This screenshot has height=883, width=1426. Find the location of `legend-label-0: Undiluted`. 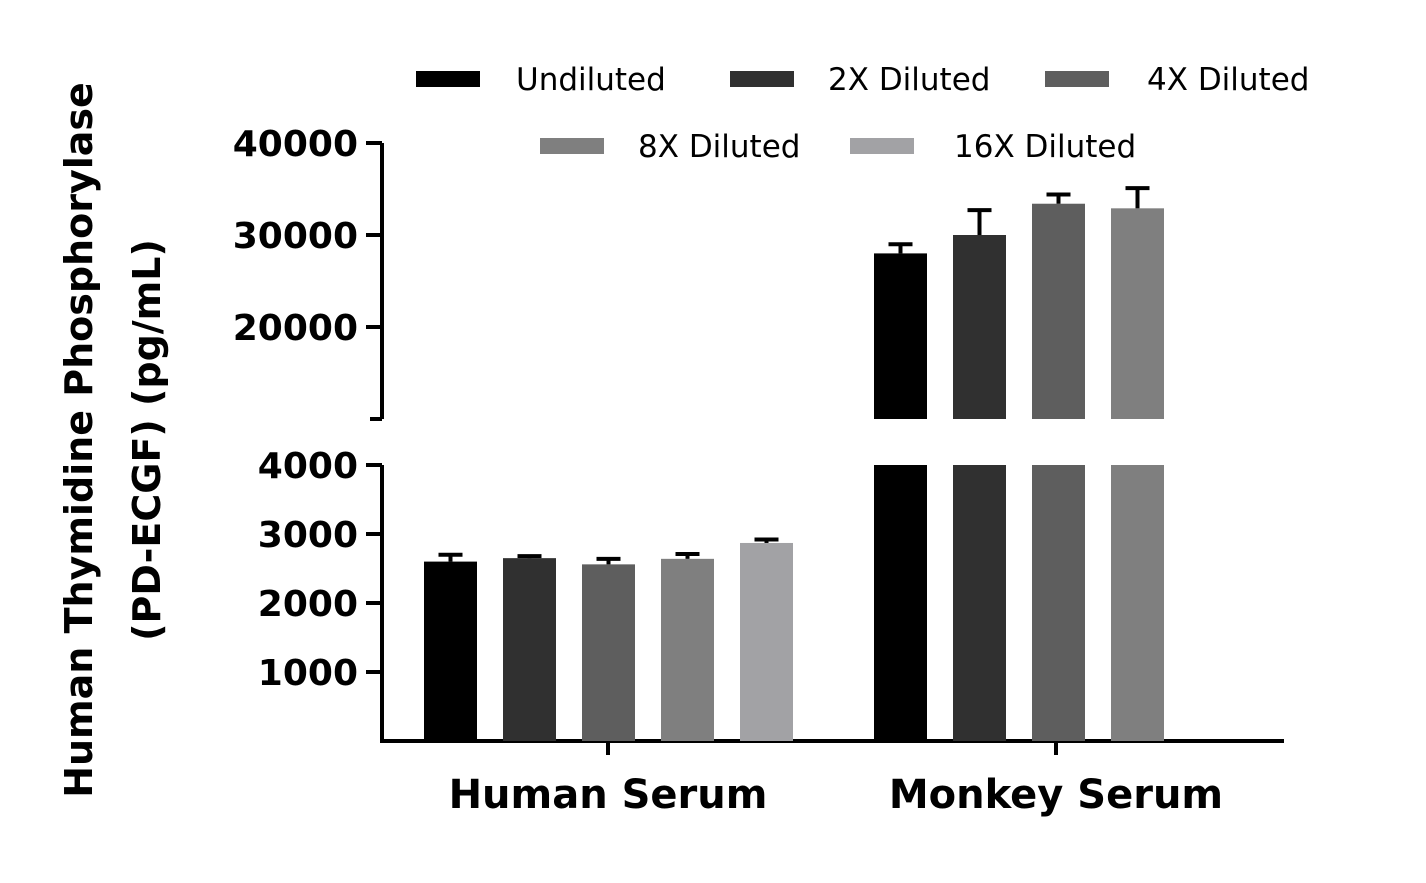

legend-label-0: Undiluted is located at coordinates (591, 80).